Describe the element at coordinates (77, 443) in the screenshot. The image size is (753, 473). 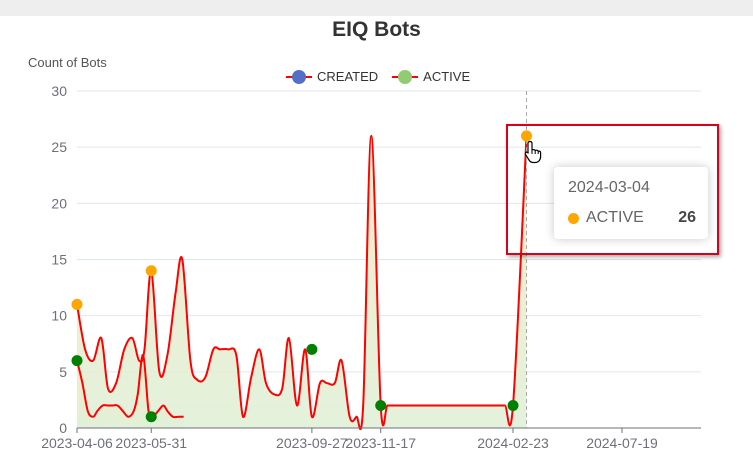
I see `x-tick-label: 2023-04-06` at that location.